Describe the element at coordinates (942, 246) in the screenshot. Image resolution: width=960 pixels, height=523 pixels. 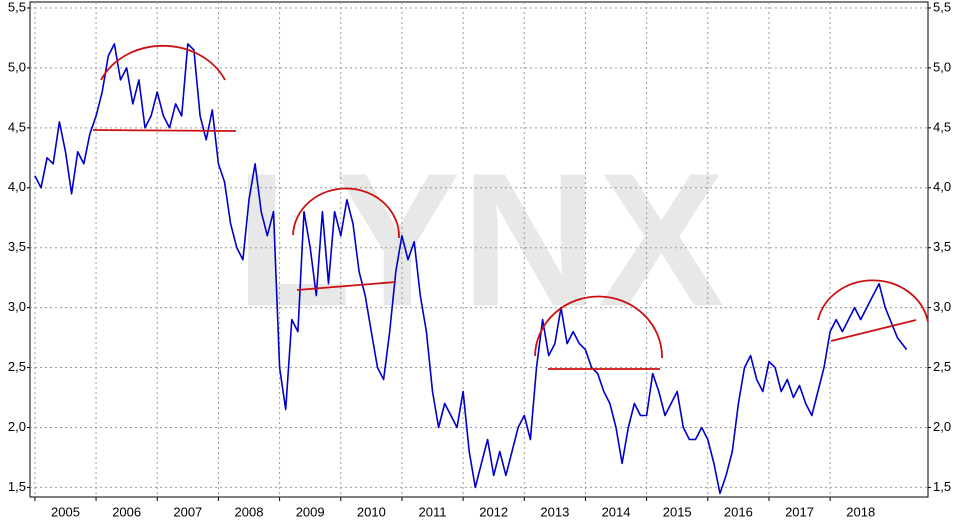
I see `y2-tick-label: 3,5` at that location.